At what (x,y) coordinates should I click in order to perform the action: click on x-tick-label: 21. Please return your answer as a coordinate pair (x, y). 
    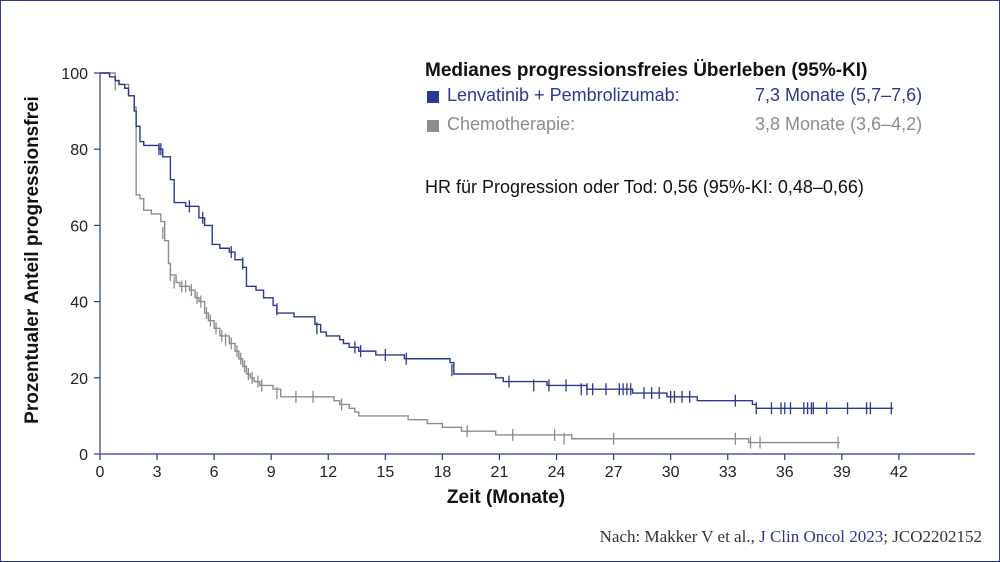
    Looking at the image, I should click on (500, 472).